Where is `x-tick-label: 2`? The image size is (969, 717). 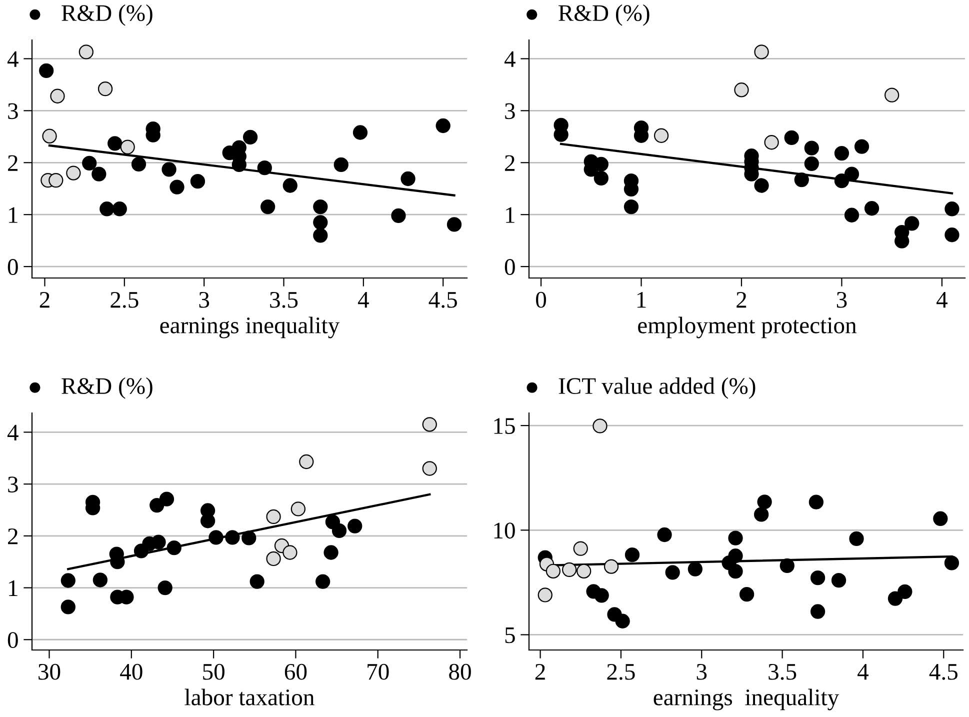
x-tick-label: 2 is located at coordinates (741, 300).